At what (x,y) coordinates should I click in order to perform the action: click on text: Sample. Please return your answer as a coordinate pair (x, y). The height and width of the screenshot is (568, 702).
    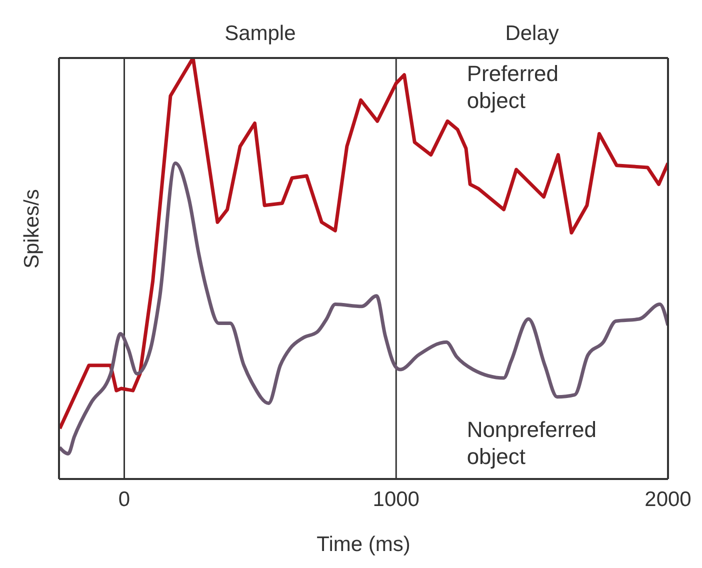
    Looking at the image, I should click on (260, 33).